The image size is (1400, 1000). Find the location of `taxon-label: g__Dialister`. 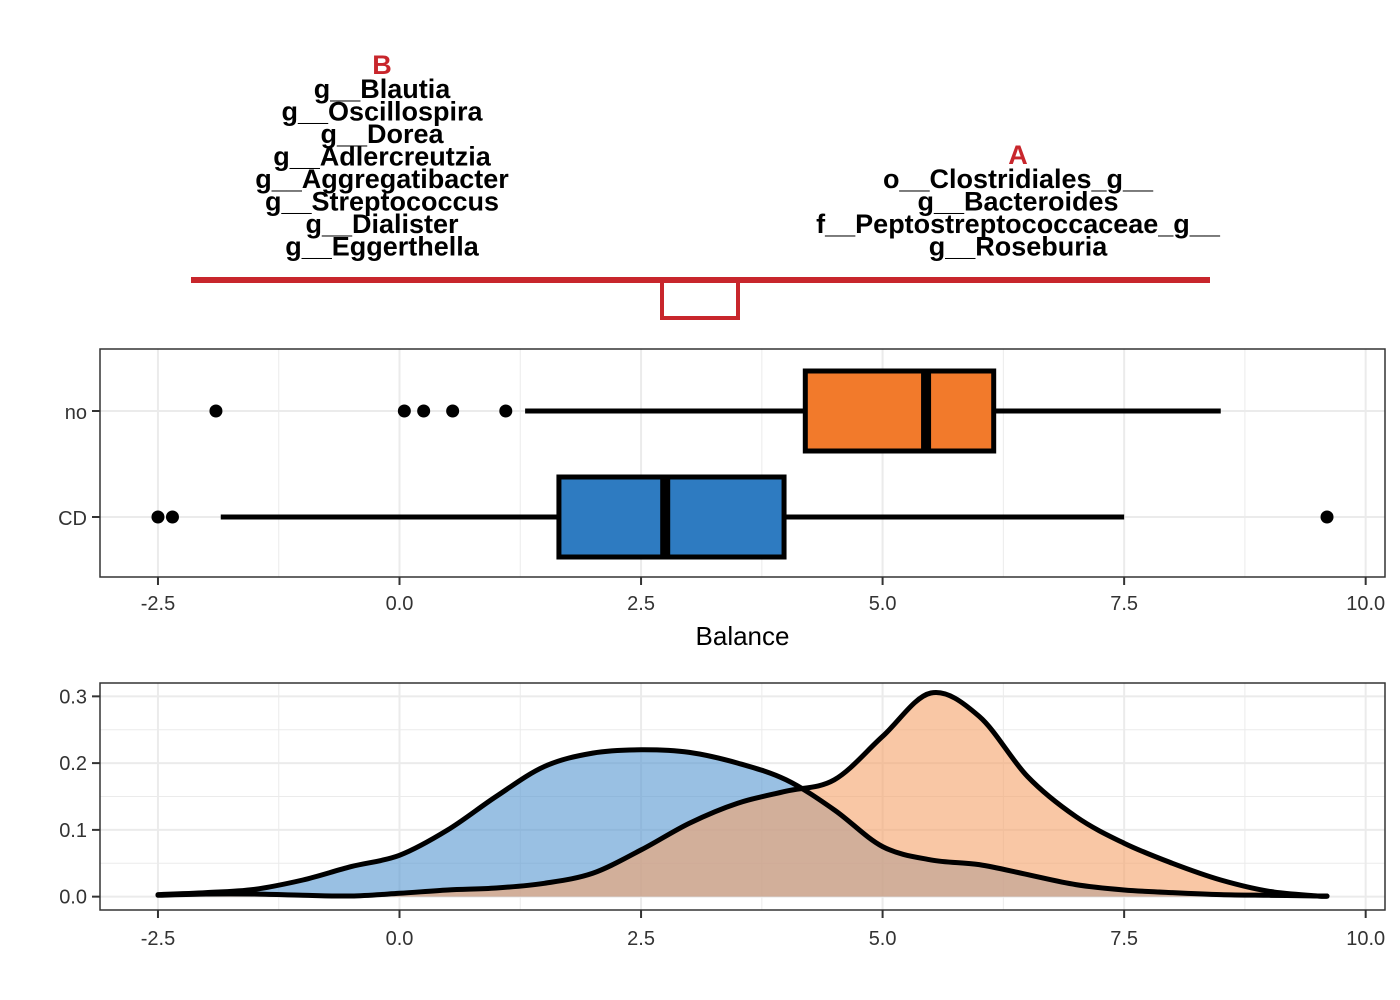

taxon-label: g__Dialister is located at coordinates (382, 224).